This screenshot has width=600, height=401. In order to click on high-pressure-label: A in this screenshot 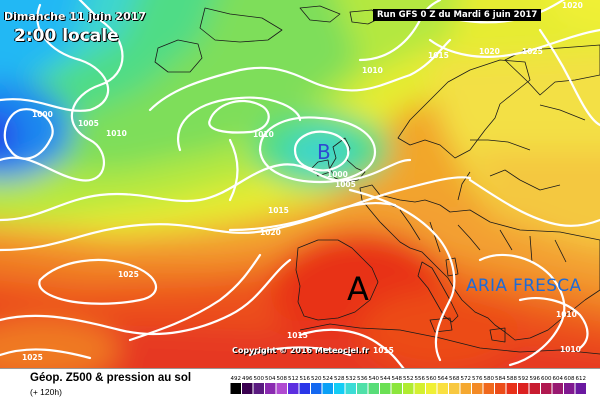, I will do `click(358, 289)`.